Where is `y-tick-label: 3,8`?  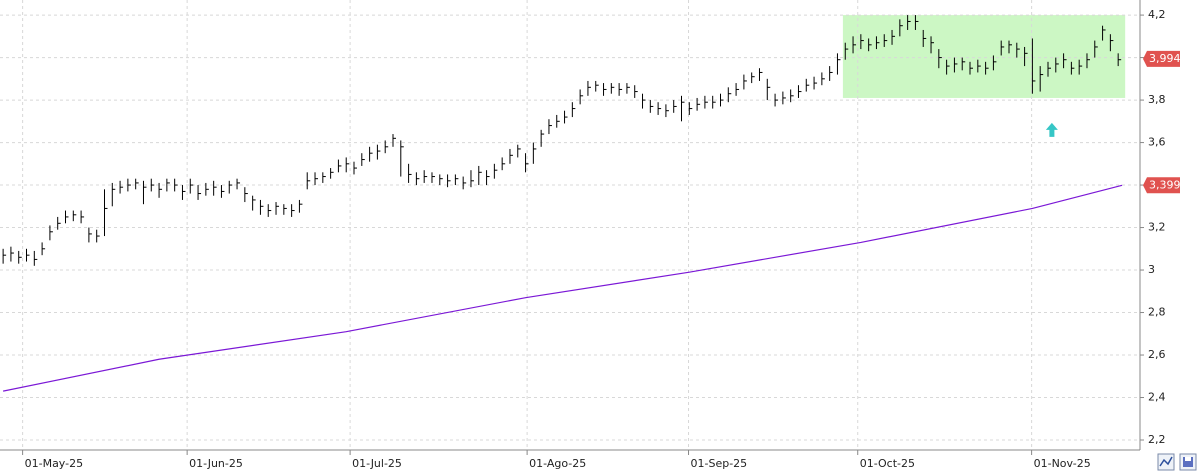
y-tick-label: 3,8 is located at coordinates (1157, 99).